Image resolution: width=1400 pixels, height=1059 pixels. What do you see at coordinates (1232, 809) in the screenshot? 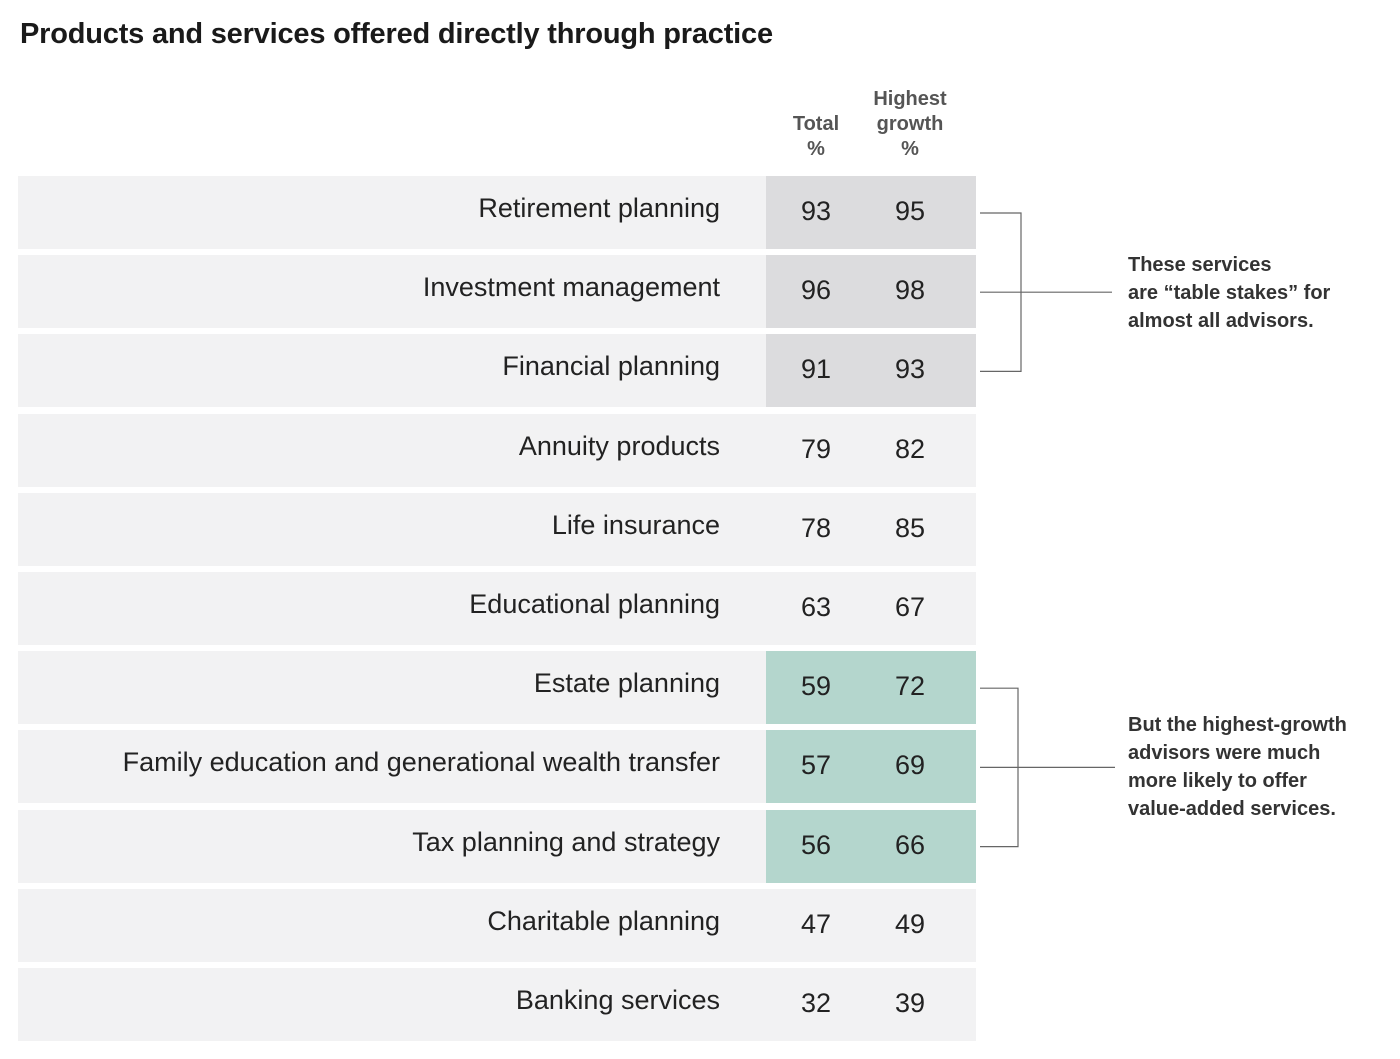
I see `annotation-value-added-line-4: value-added services.` at bounding box center [1232, 809].